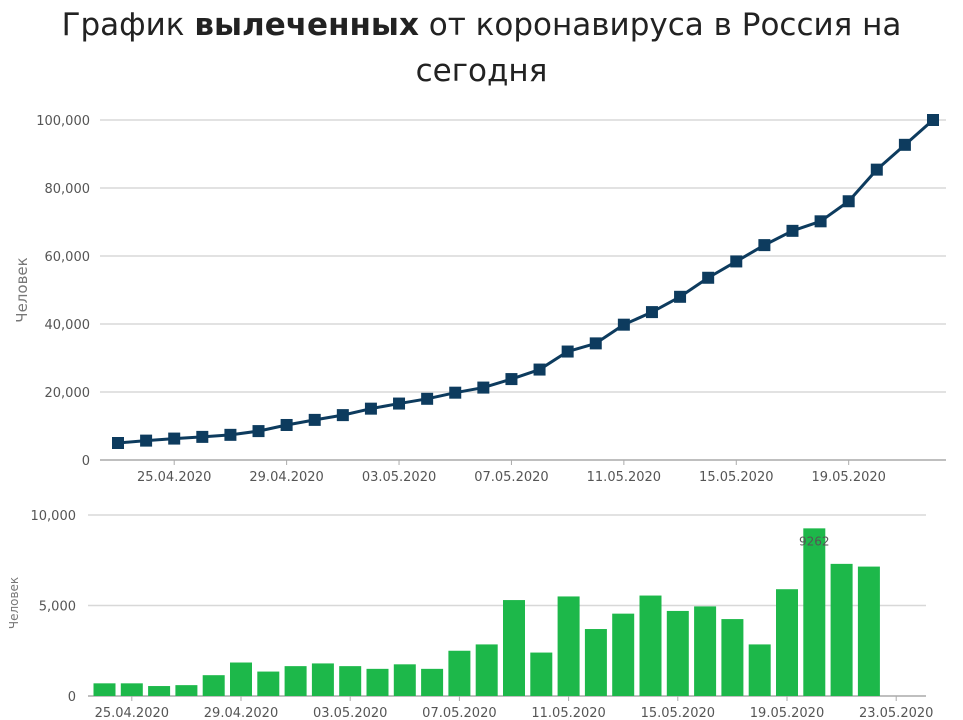 This screenshot has height=720, width=963. What do you see at coordinates (68, 189) in the screenshot?
I see `y-tick-label: 80,000` at bounding box center [68, 189].